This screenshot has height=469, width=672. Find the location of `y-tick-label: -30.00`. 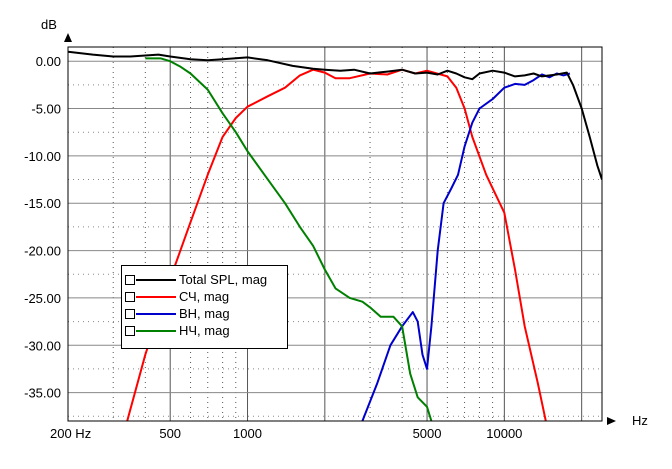

y-tick-label: -30.00 is located at coordinates (42, 345).